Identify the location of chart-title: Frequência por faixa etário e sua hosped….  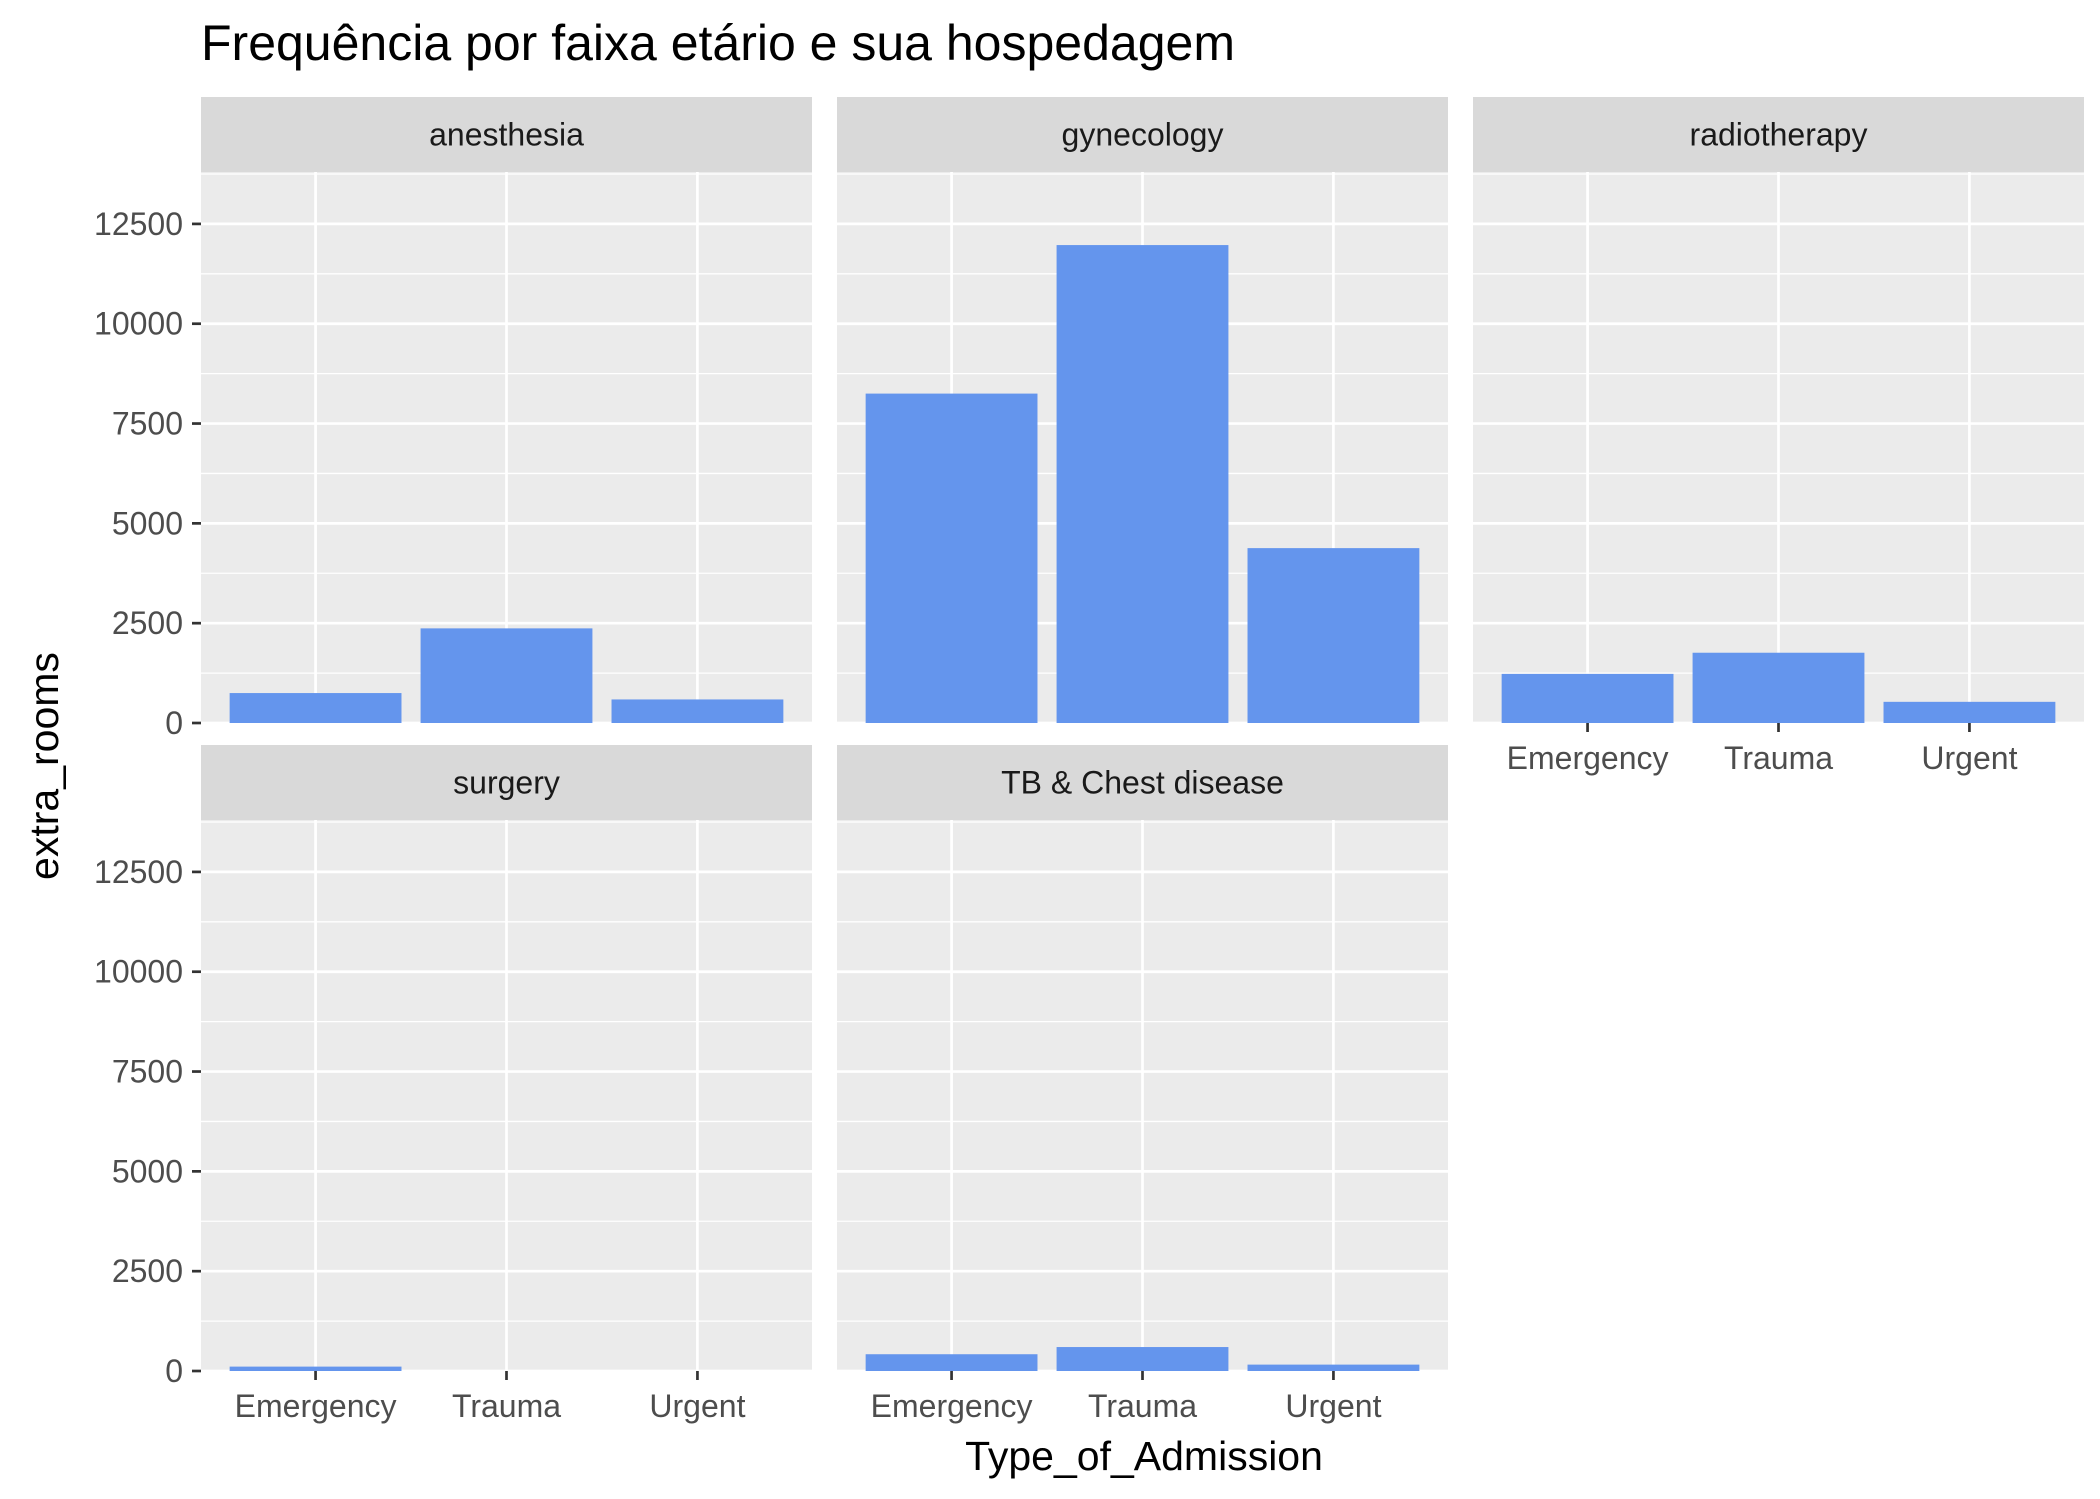
(718, 43).